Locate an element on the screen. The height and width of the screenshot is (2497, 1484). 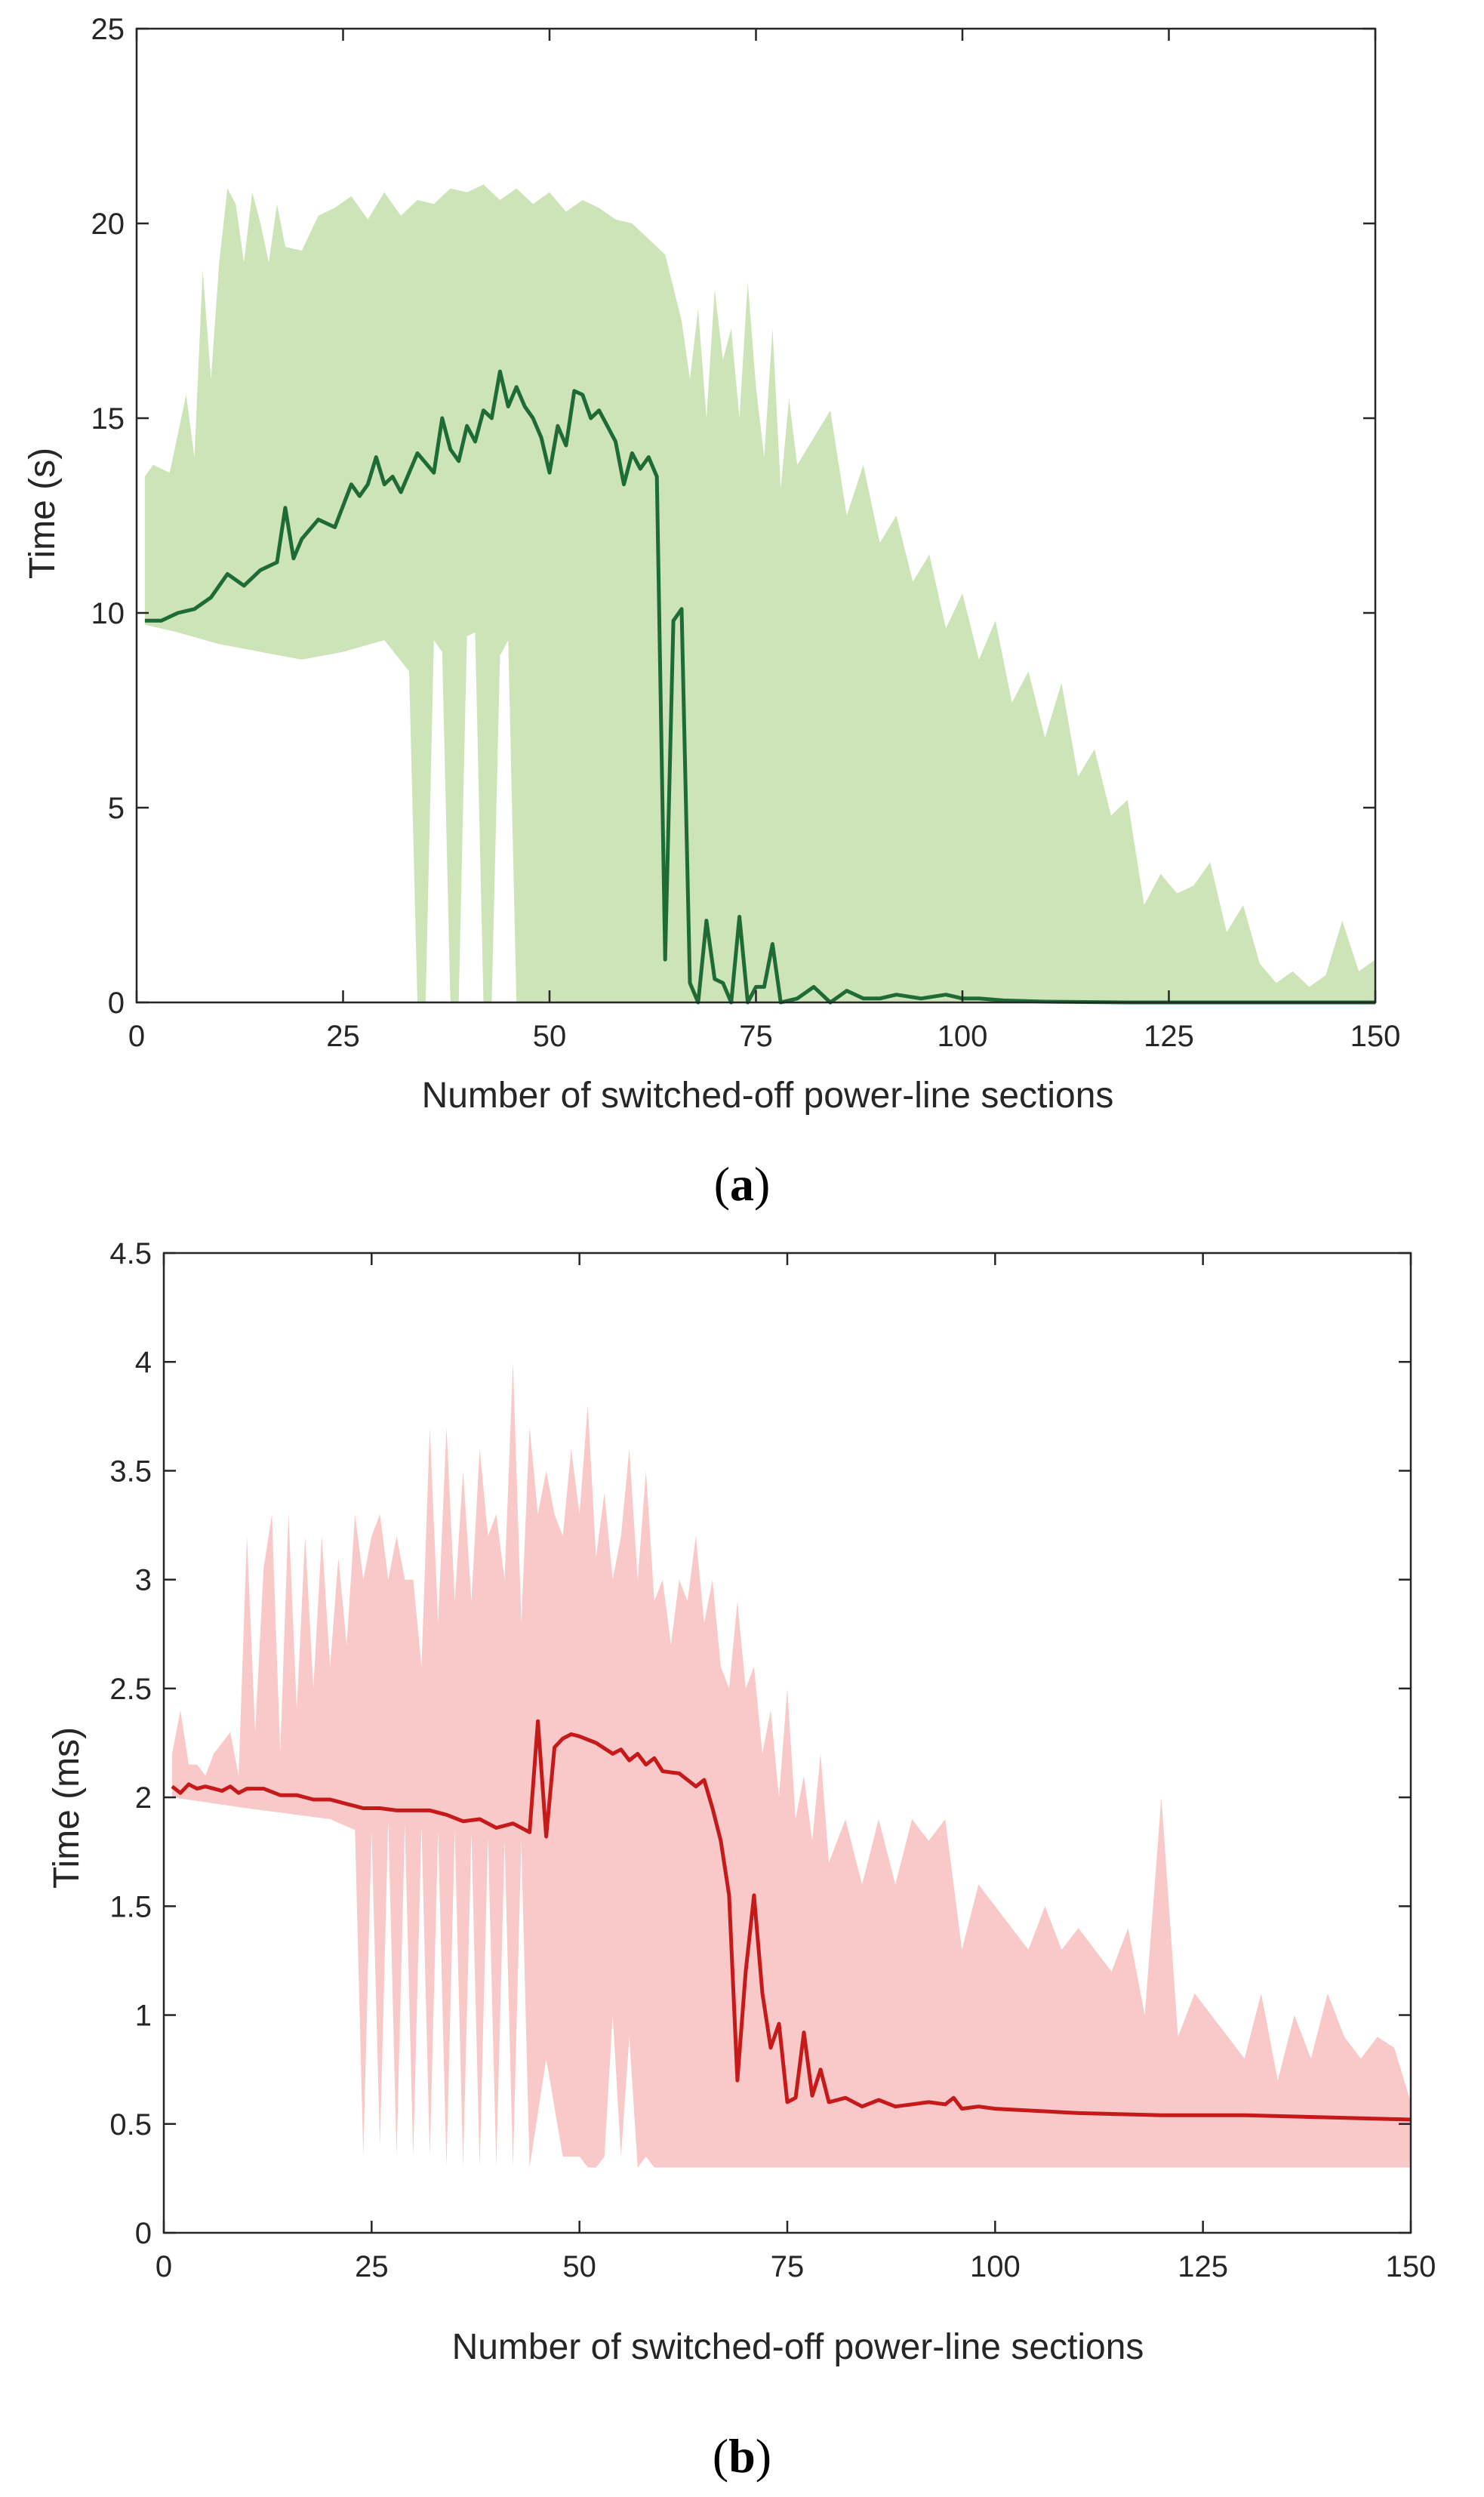
chart-b-panel-label: (b) is located at coordinates (742, 2456).